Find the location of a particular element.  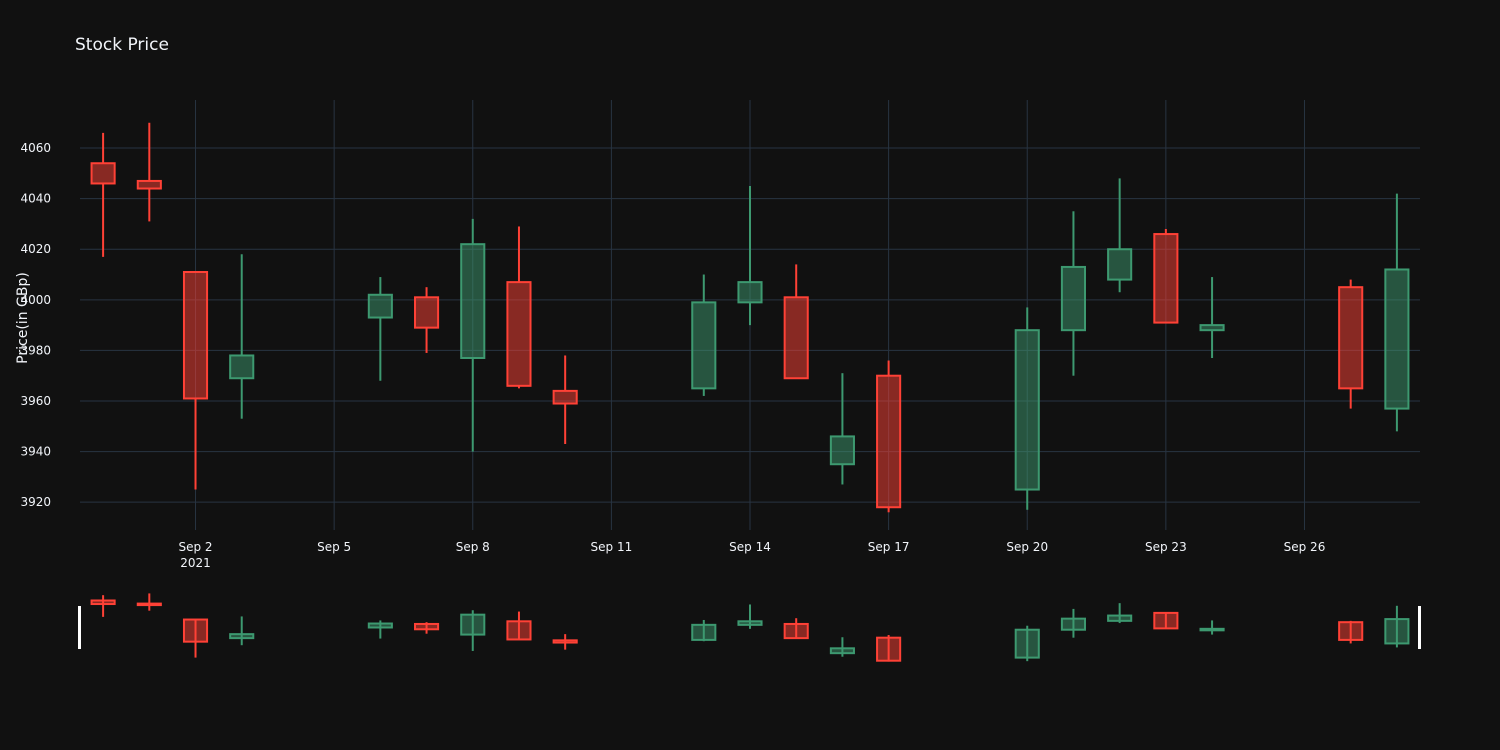

x-tick-label: Sep 11 is located at coordinates (612, 547).